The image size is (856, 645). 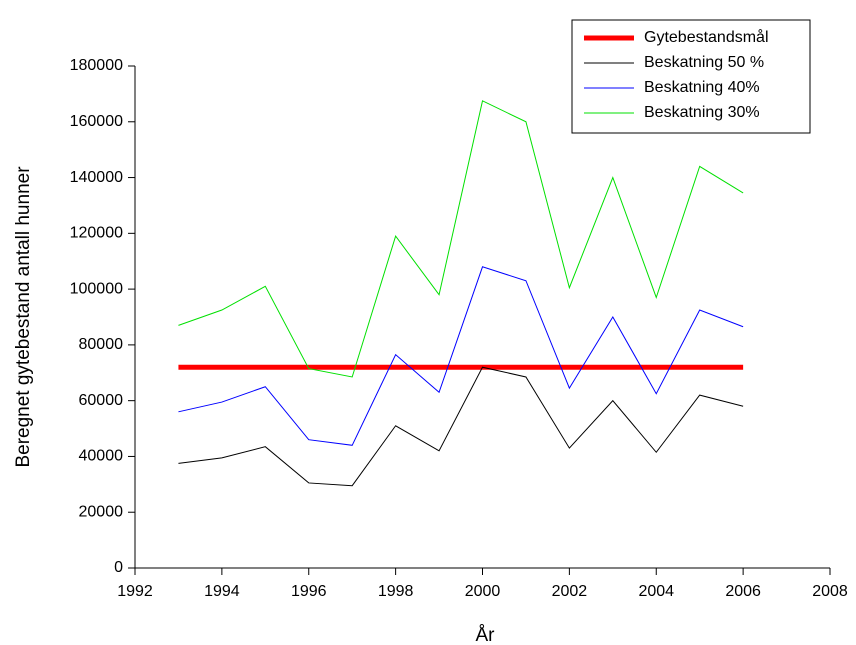 I want to click on y-tick-label: 40000, so click(x=101, y=456).